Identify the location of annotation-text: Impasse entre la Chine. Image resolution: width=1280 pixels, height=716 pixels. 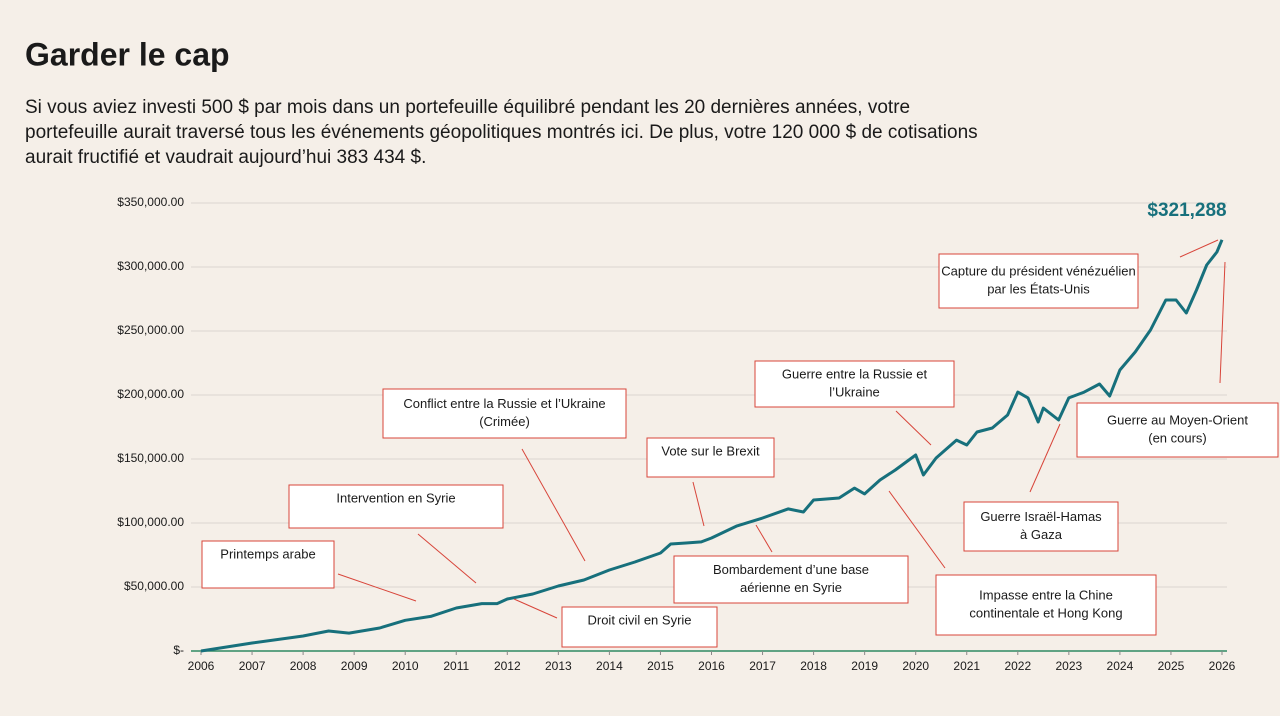
(1046, 594).